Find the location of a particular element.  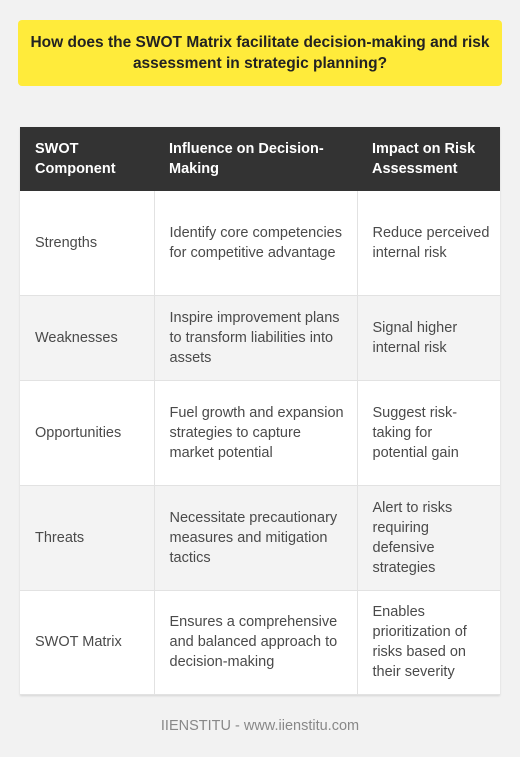

cell-risk-impact: Suggest risk-taking for potential gain is located at coordinates (428, 433).